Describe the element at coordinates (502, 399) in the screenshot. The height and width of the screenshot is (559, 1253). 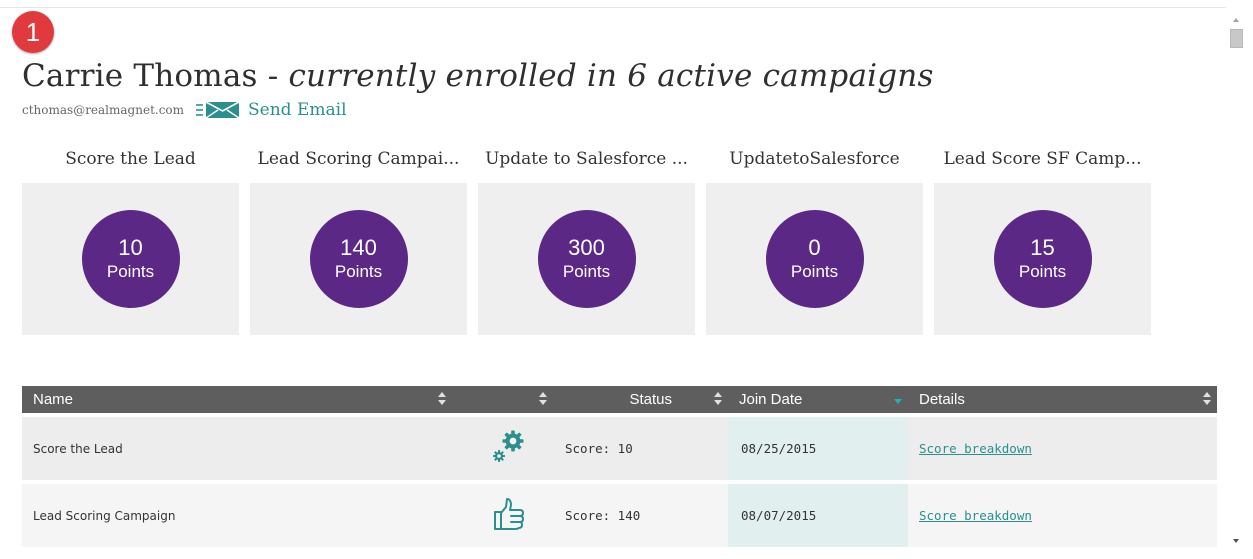
I see `column-header-icon` at that location.